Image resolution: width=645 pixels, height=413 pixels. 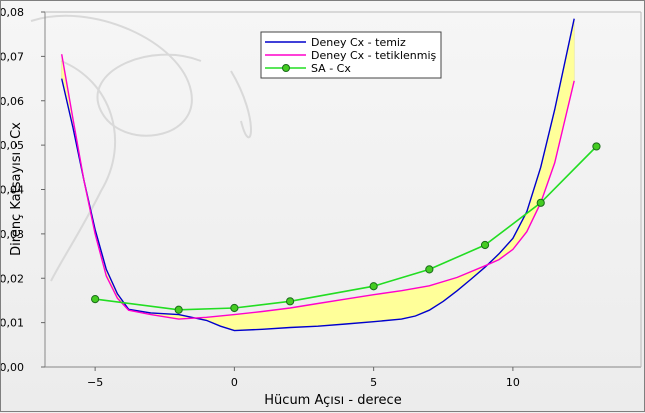 What do you see at coordinates (373, 382) in the screenshot?
I see `x-tick-label: 5` at bounding box center [373, 382].